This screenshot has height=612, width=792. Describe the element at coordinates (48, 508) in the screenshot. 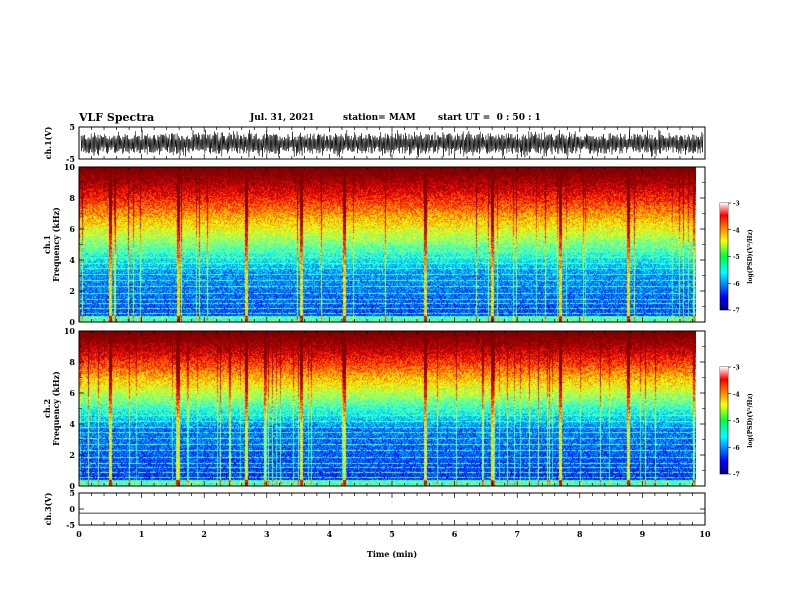

I see `ch3-waveform-ylabel: ch.3(V)` at that location.